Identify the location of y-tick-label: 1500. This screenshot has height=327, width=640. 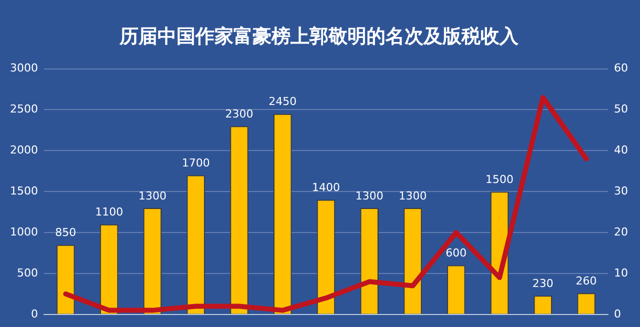
(24, 191).